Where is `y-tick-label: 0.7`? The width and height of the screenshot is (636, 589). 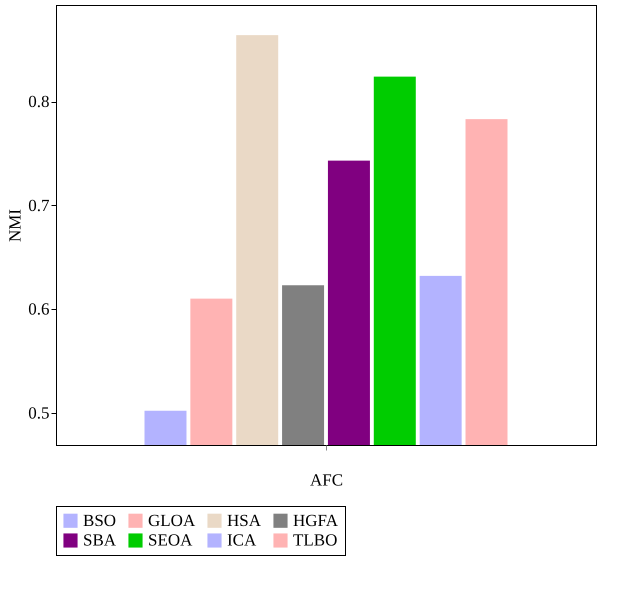 y-tick-label: 0.7 is located at coordinates (39, 205).